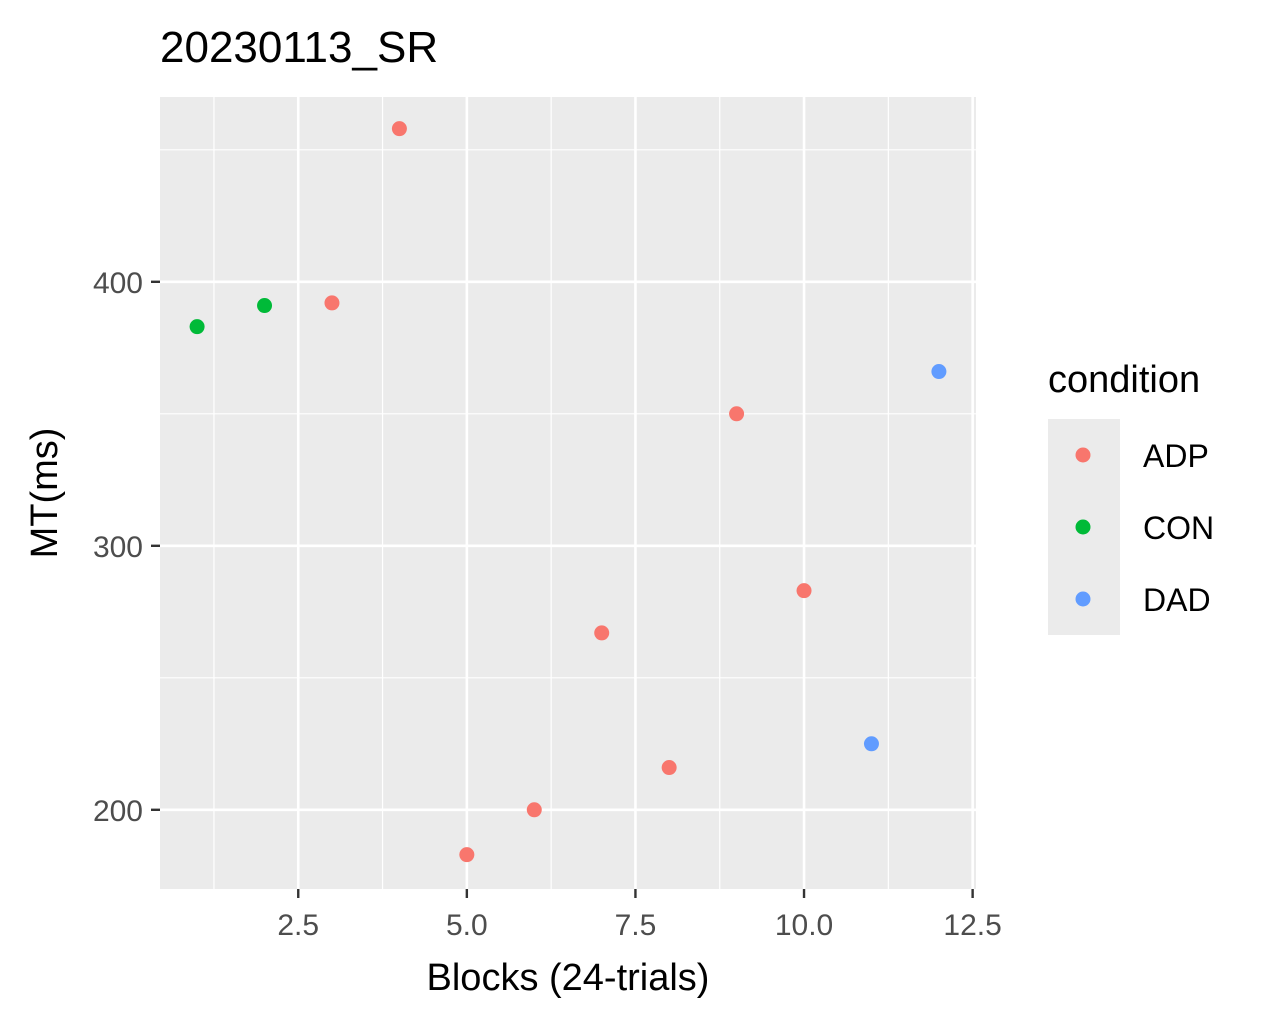  What do you see at coordinates (1176, 456) in the screenshot?
I see `legend-label-adp: ADP` at bounding box center [1176, 456].